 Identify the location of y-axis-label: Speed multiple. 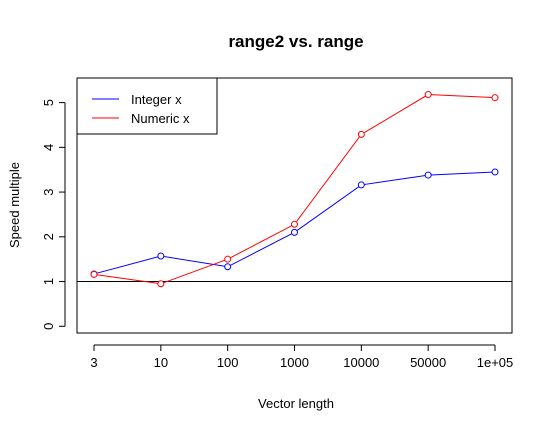
(14, 205).